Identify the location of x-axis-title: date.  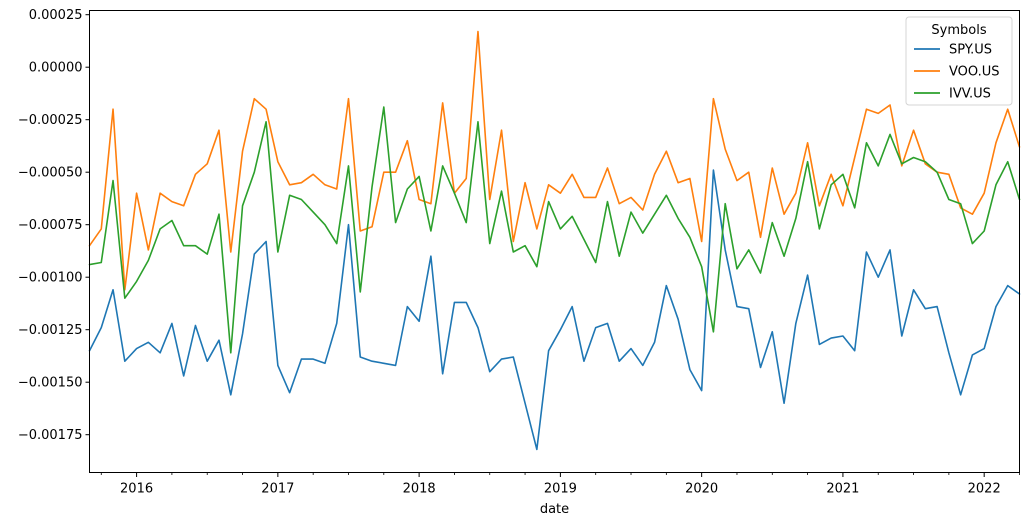
(554, 509).